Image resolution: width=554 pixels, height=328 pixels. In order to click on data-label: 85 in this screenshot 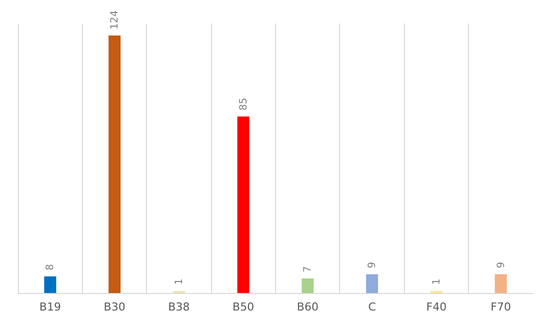, I will do `click(244, 104)`.